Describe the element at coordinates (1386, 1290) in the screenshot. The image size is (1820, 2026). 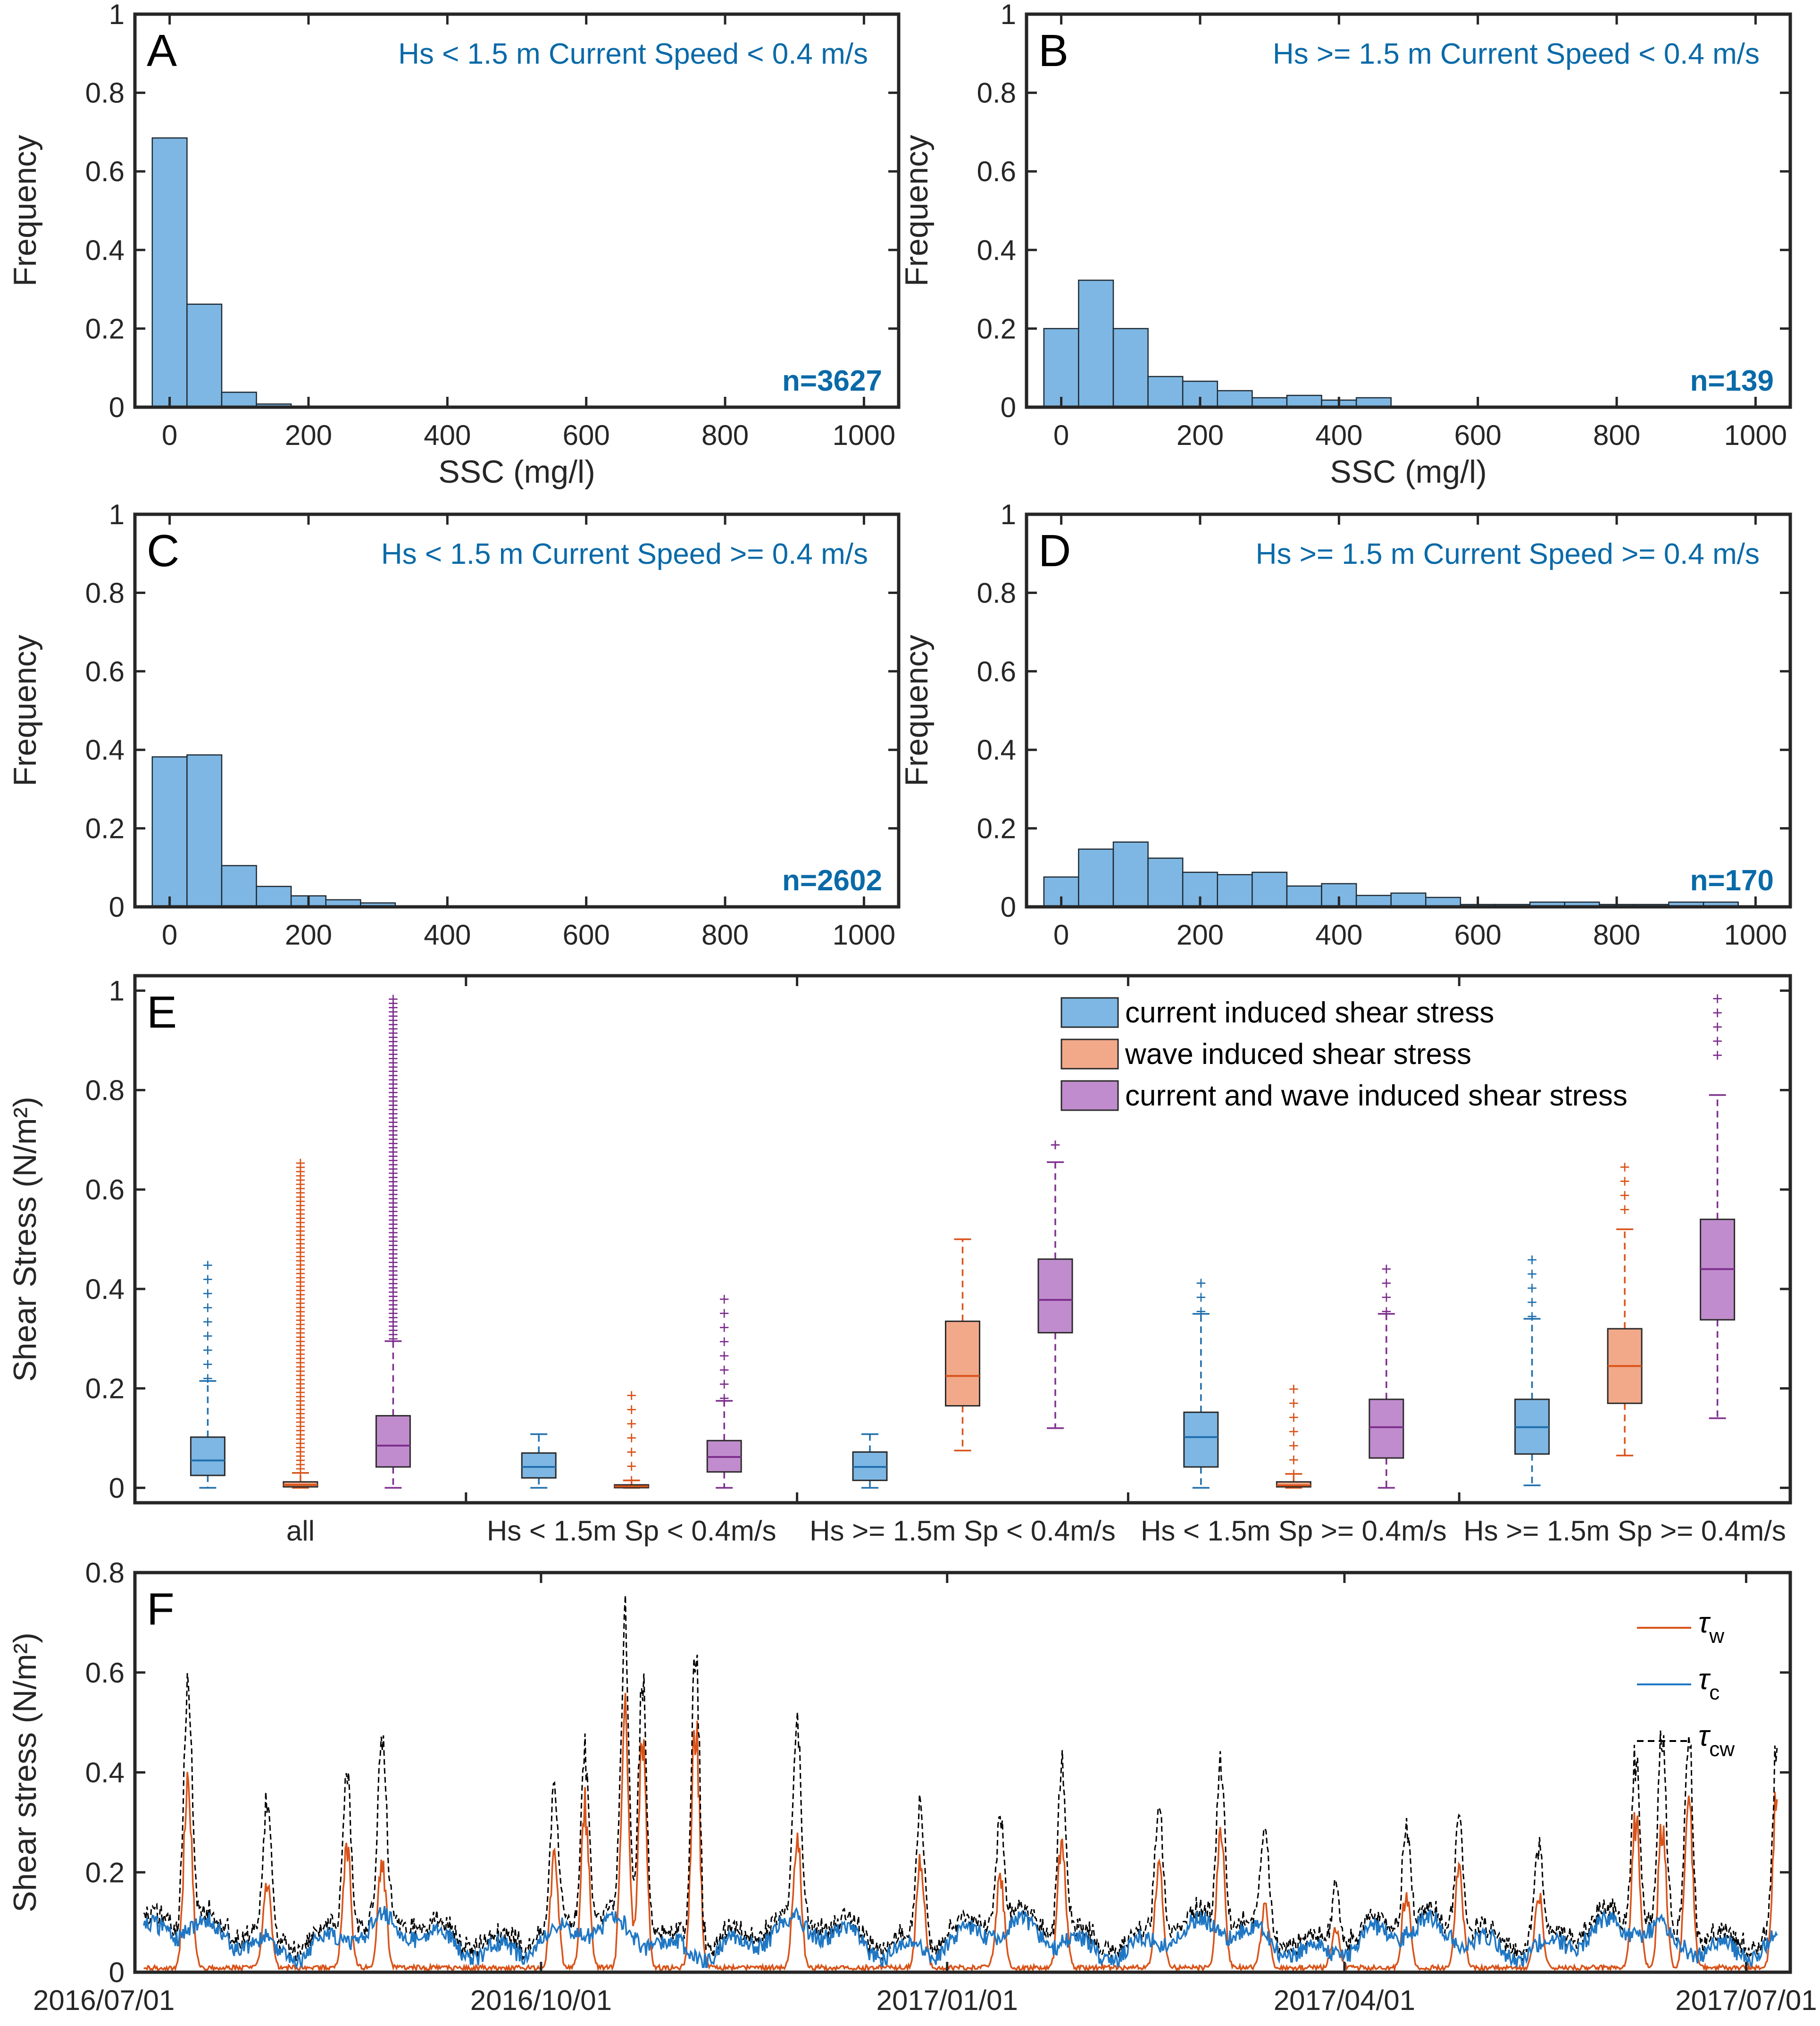
I see `outlier-markers: ++++` at that location.